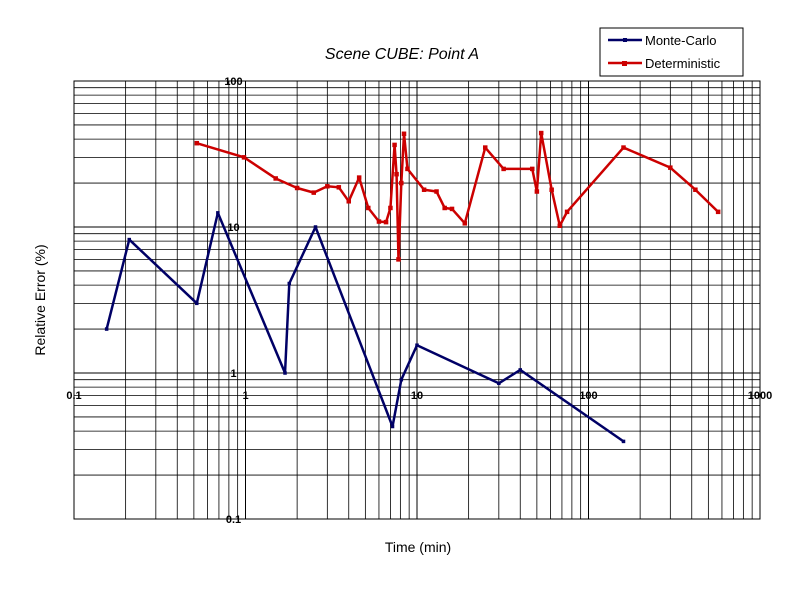 This screenshot has width=800, height=600. I want to click on x-tick-label: 100, so click(588, 396).